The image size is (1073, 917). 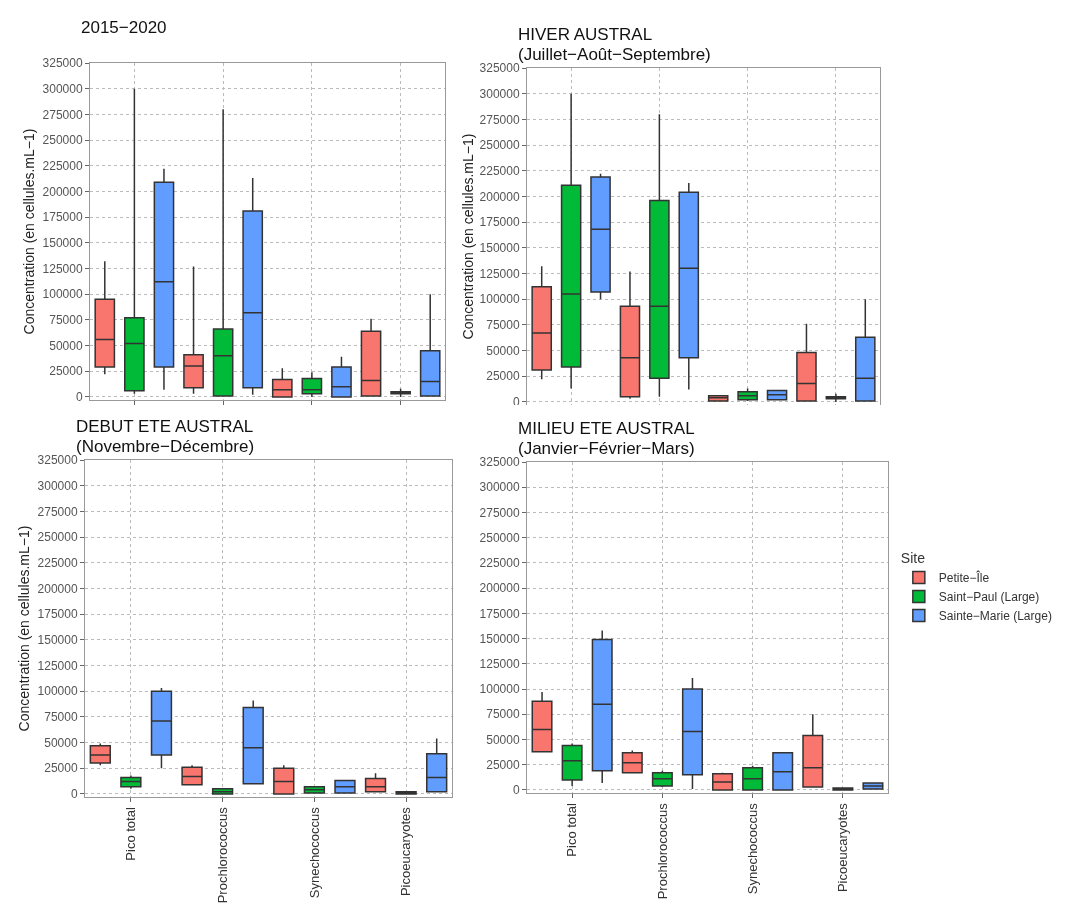 What do you see at coordinates (964, 578) in the screenshot?
I see `legend-label: Petite−Île` at bounding box center [964, 578].